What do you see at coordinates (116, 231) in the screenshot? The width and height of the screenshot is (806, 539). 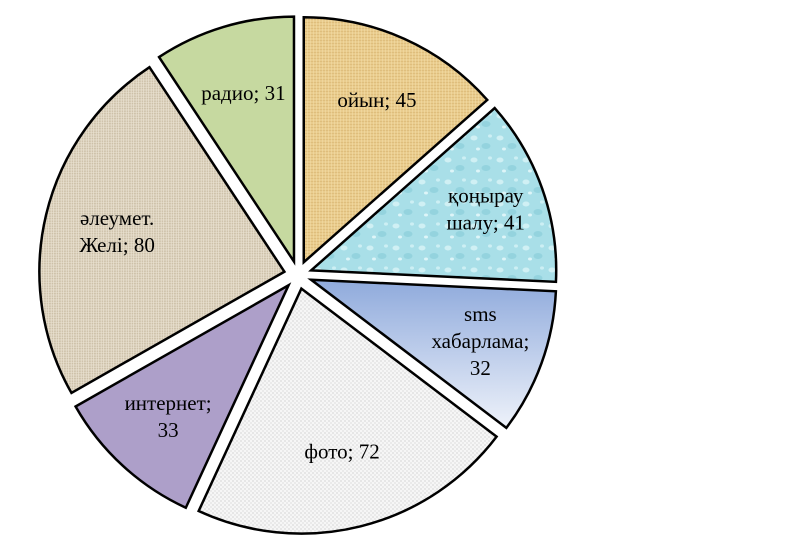 I see `slice-label: әлеумет. Желі; 80` at bounding box center [116, 231].